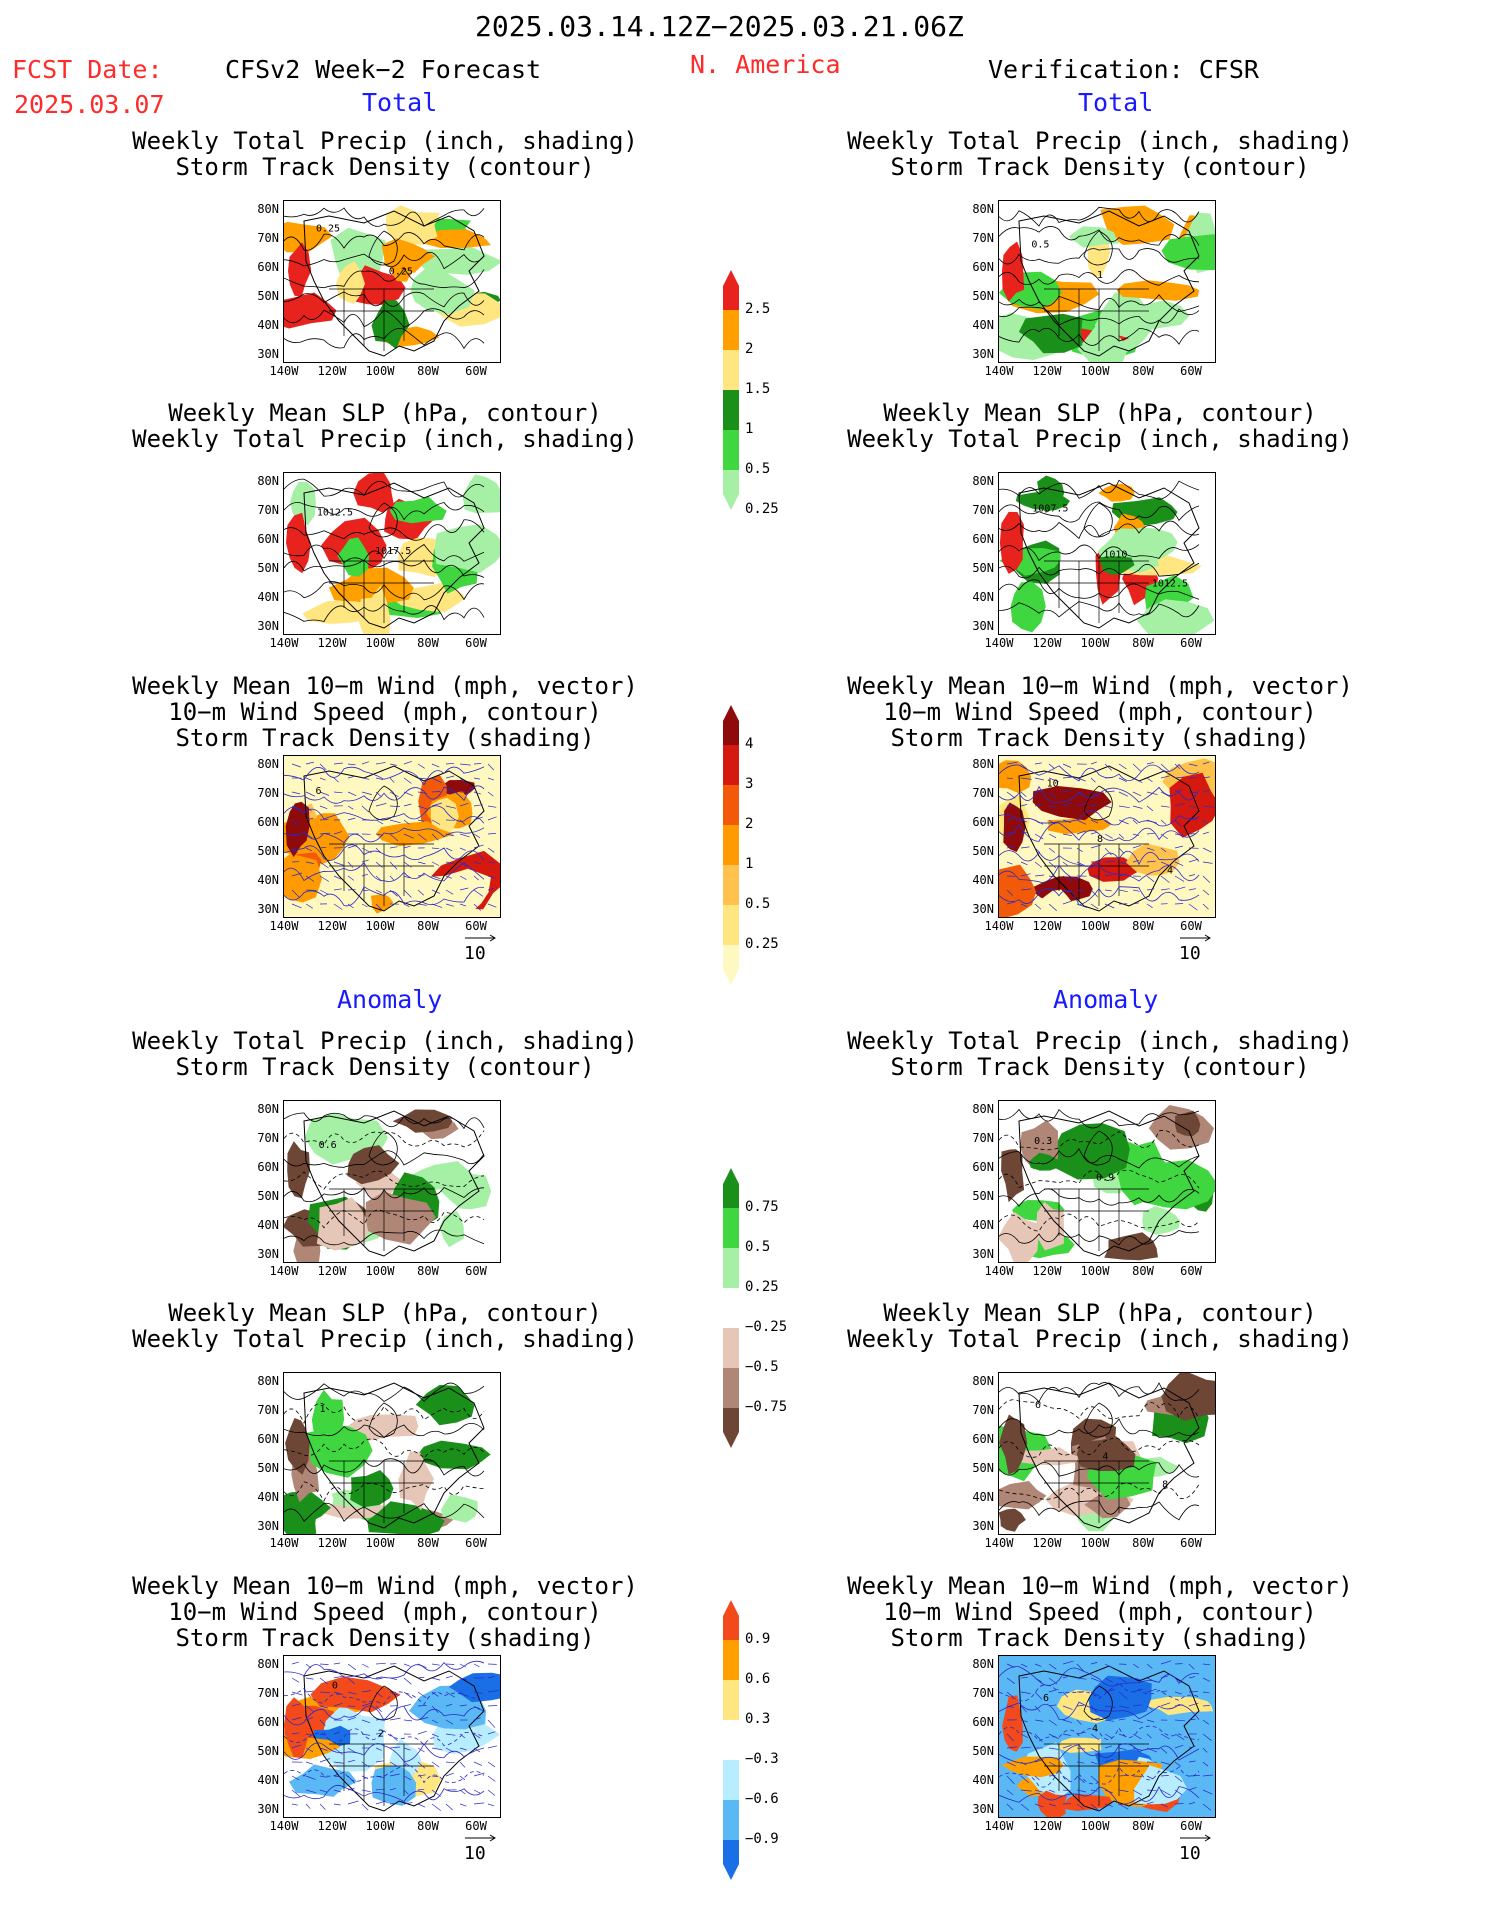  What do you see at coordinates (1050, 509) in the screenshot?
I see `contour-label: 1007.5` at bounding box center [1050, 509].